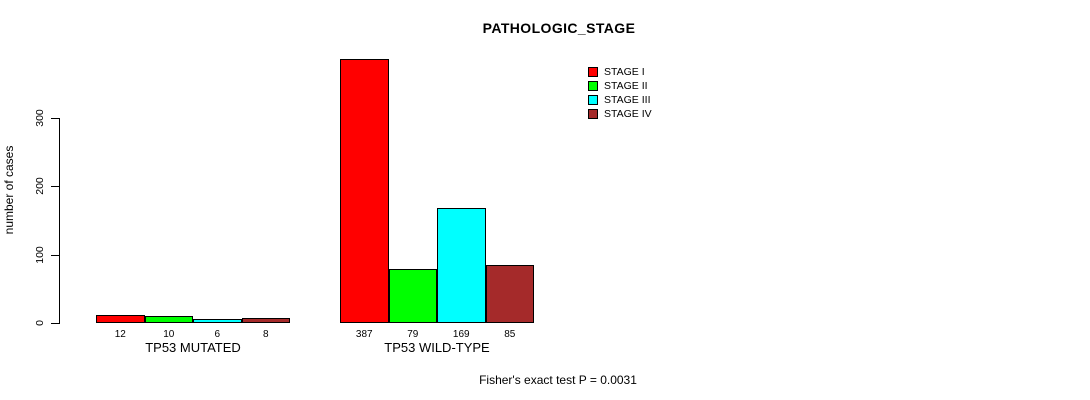 The width and height of the screenshot is (1090, 400). I want to click on legend-item-stage-iv: STAGE IV, so click(620, 114).